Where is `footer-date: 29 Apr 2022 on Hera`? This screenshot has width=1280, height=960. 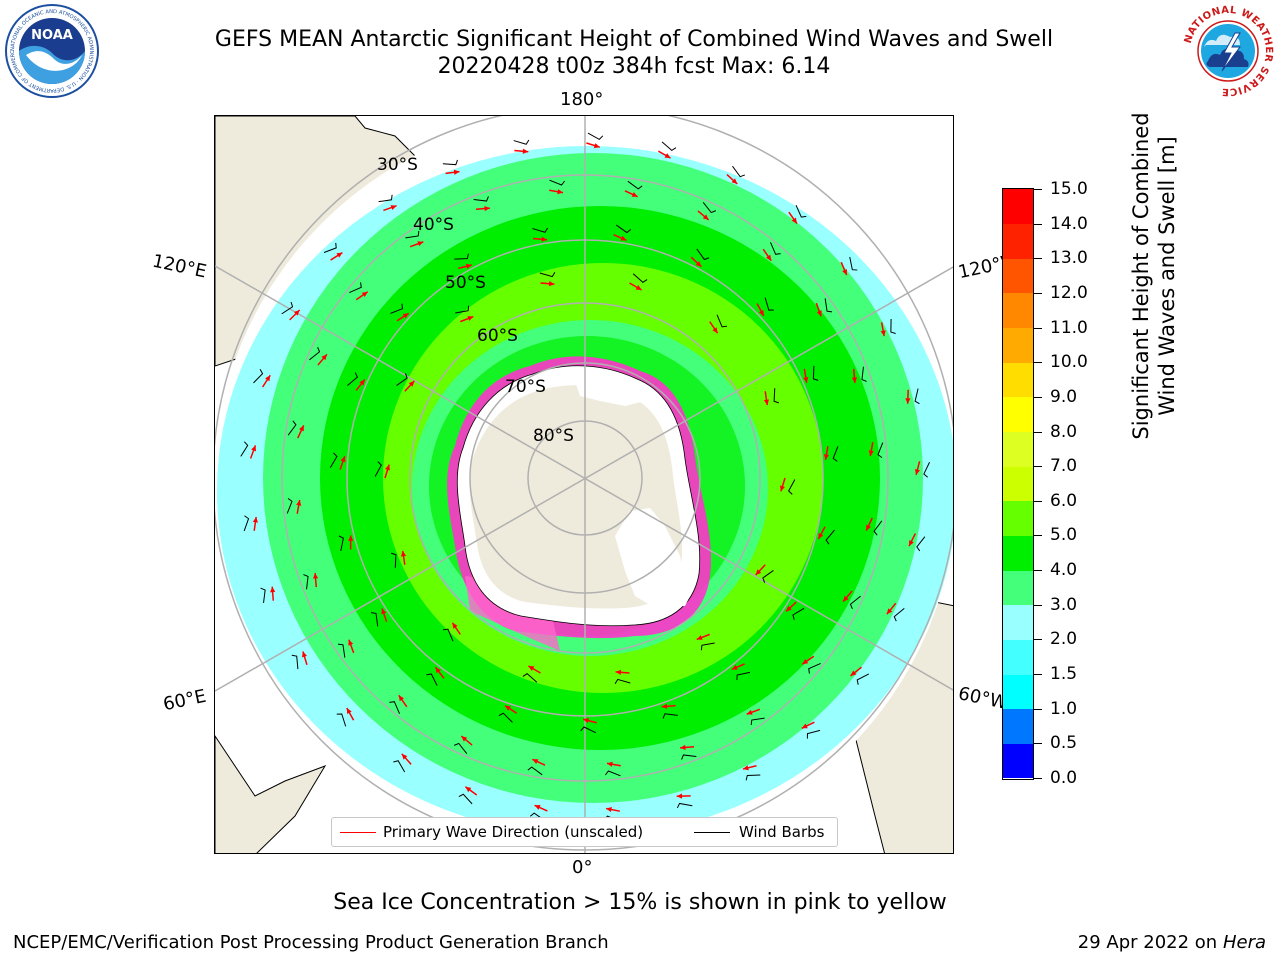
footer-date: 29 Apr 2022 on Hera is located at coordinates (1172, 942).